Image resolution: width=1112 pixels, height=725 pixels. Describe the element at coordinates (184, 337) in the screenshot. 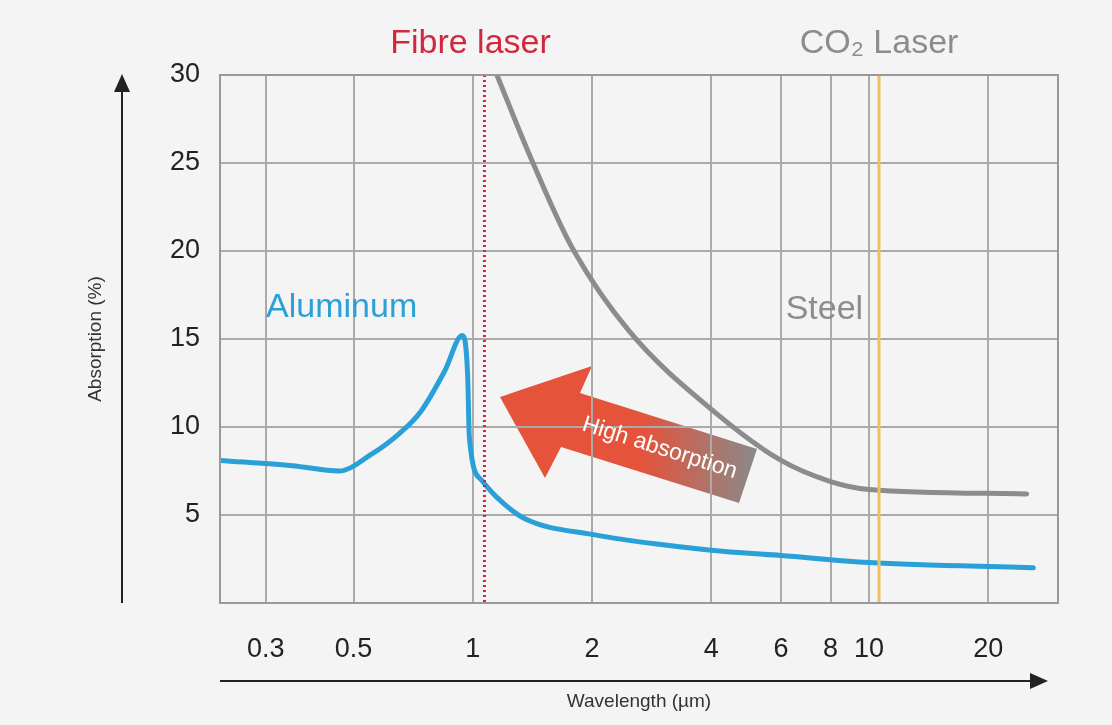

I see `y-tick-label: 15` at that location.